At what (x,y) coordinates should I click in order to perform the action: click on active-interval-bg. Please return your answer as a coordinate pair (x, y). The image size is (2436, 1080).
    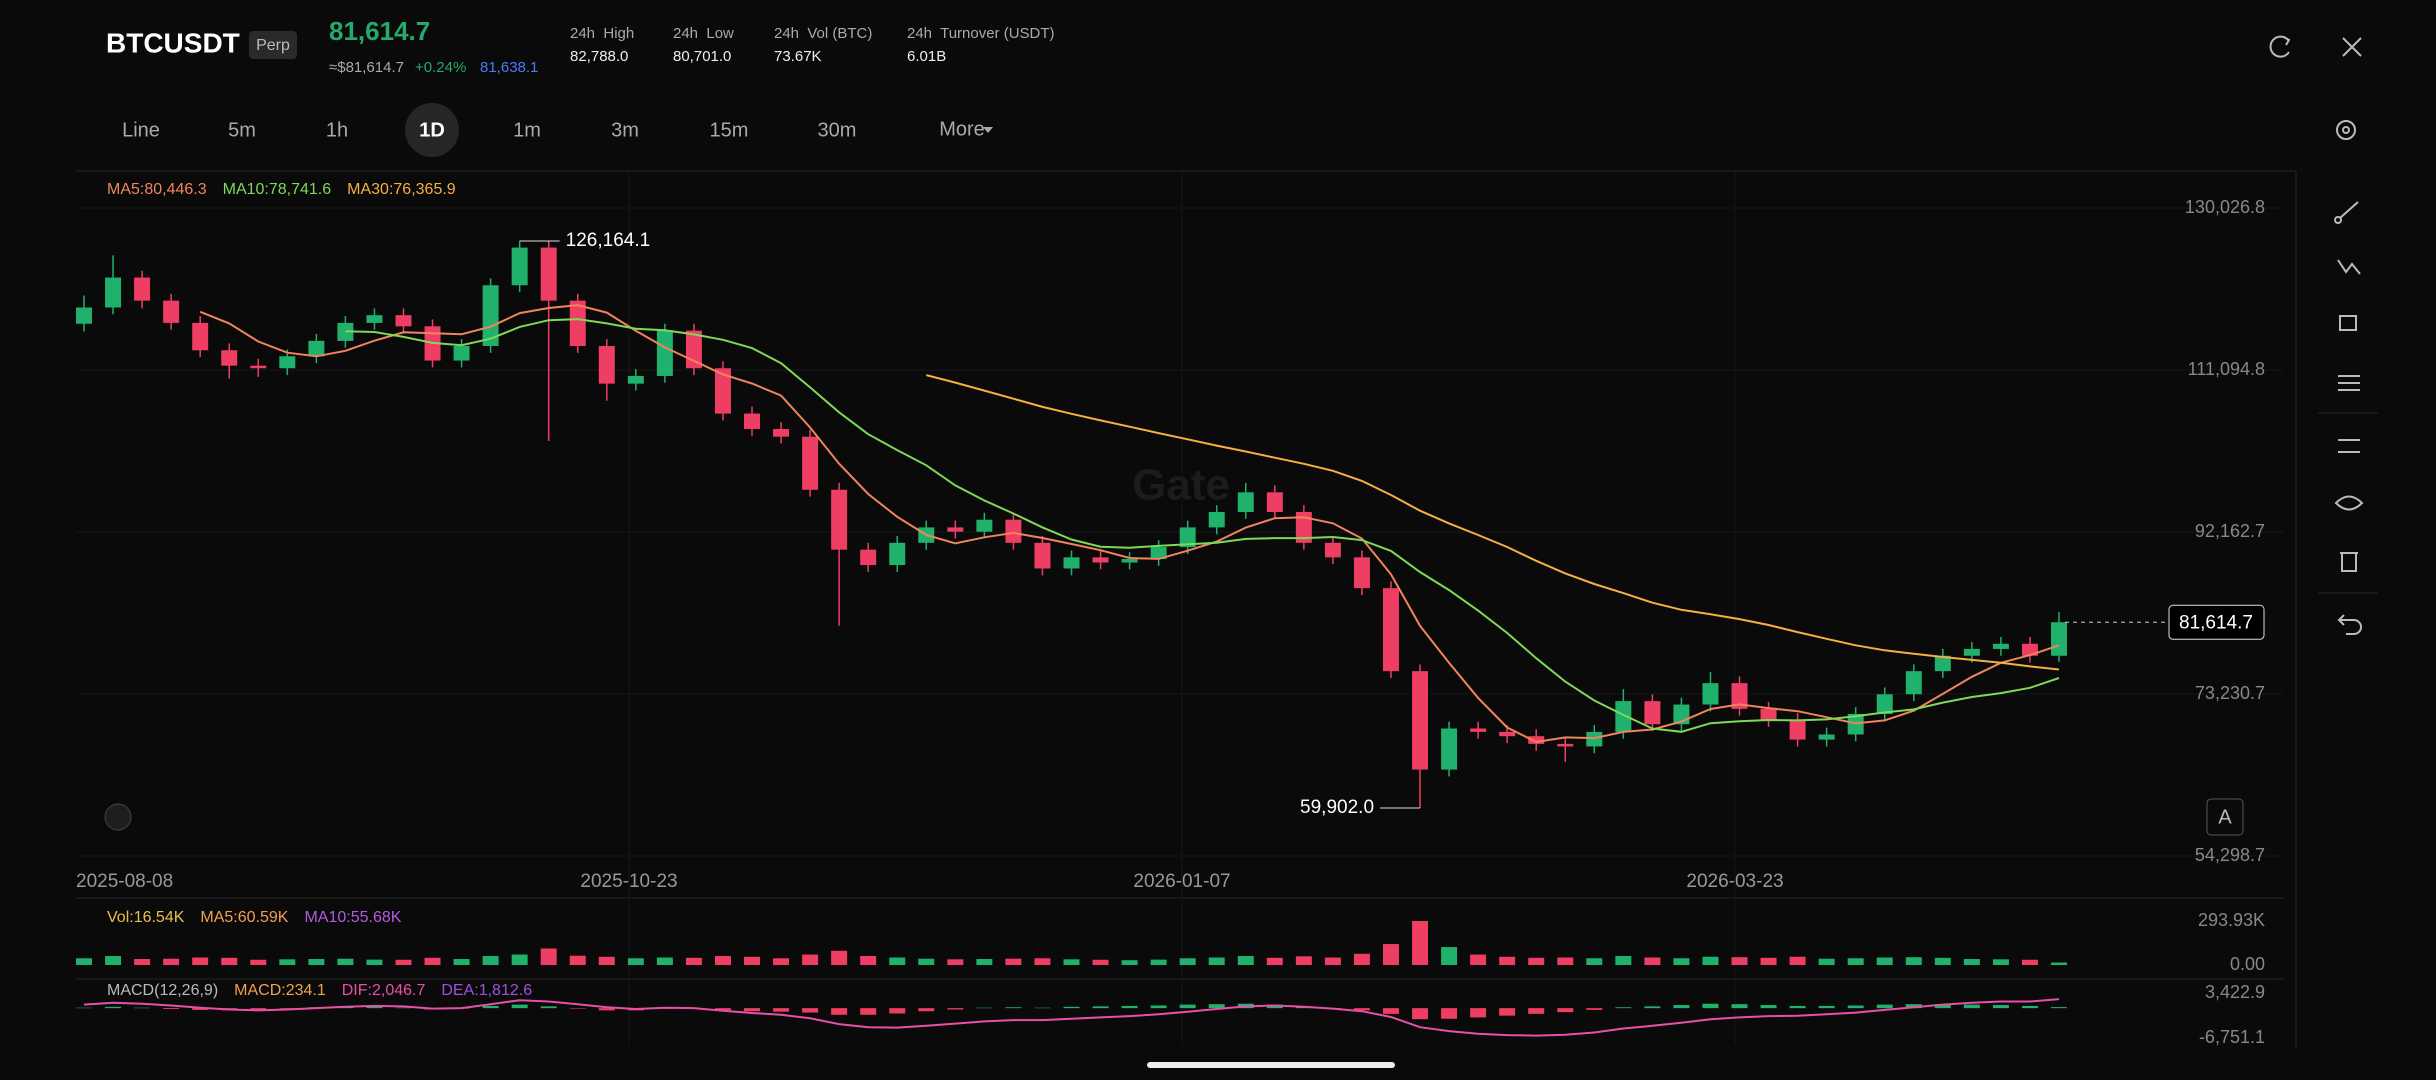
    Looking at the image, I should click on (432, 130).